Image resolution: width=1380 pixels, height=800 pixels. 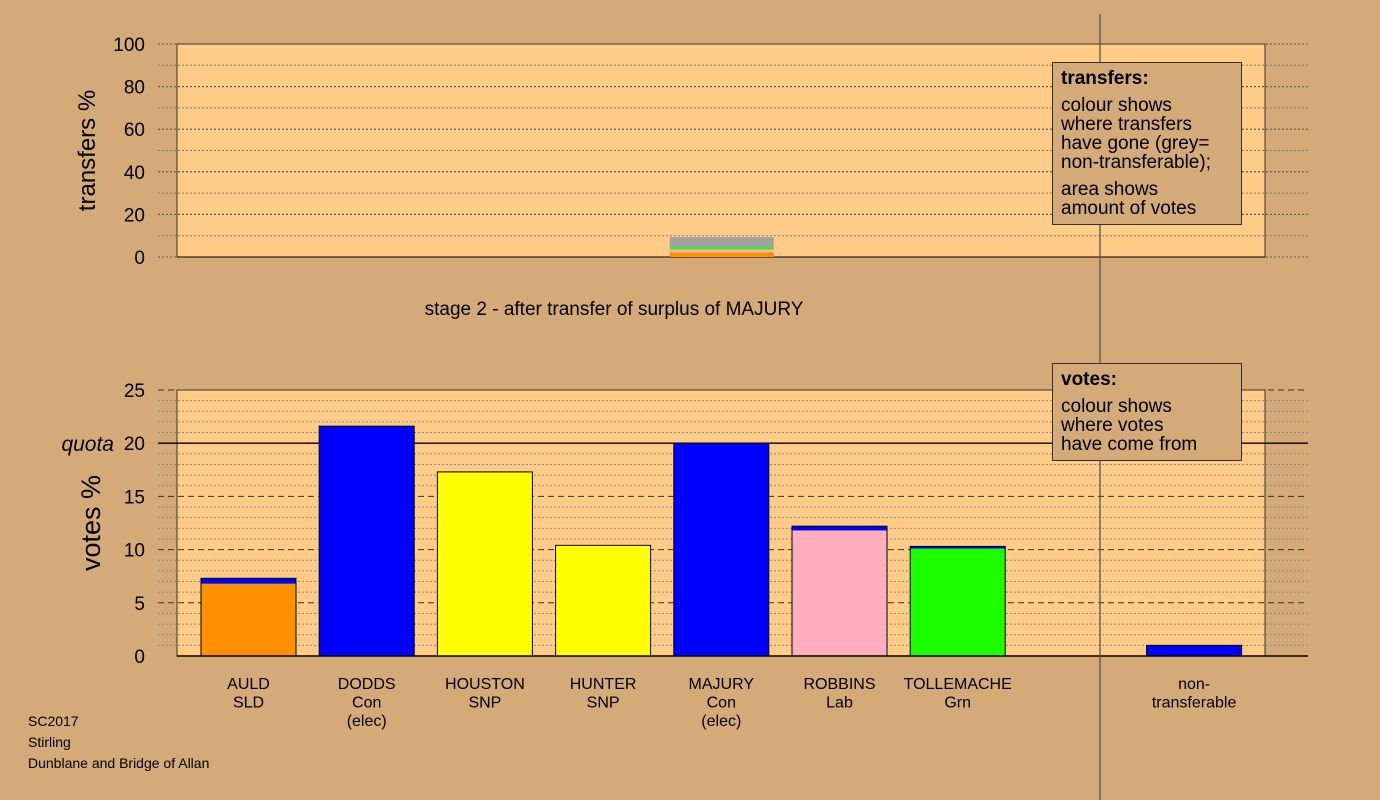 I want to click on votes-legend-line: colour shows, so click(x=1116, y=406).